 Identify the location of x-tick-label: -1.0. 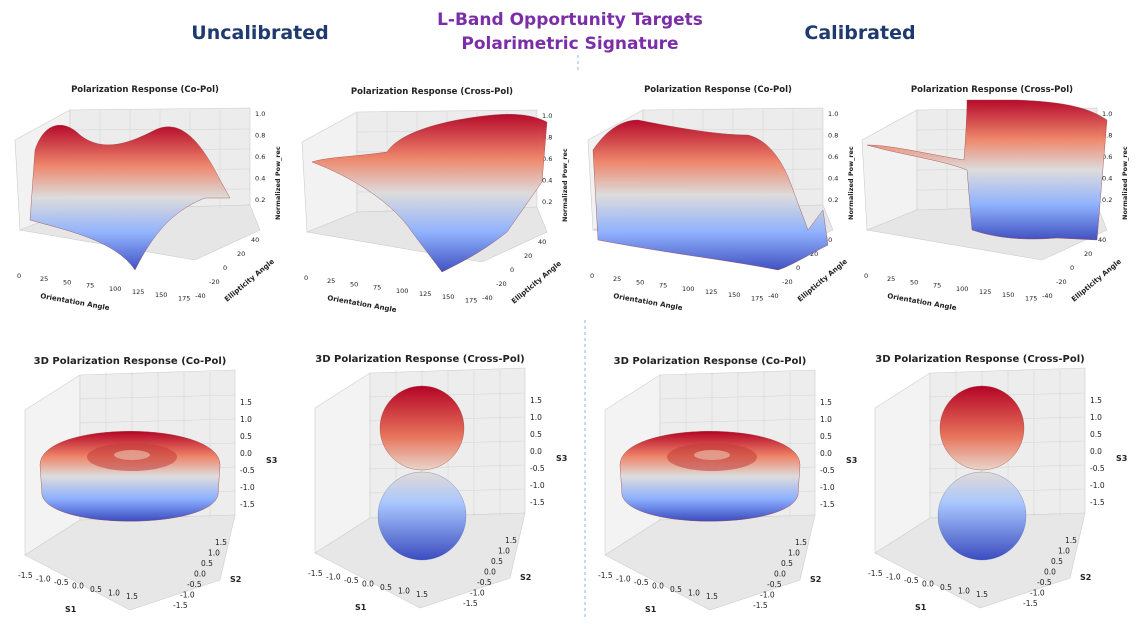
(623, 579).